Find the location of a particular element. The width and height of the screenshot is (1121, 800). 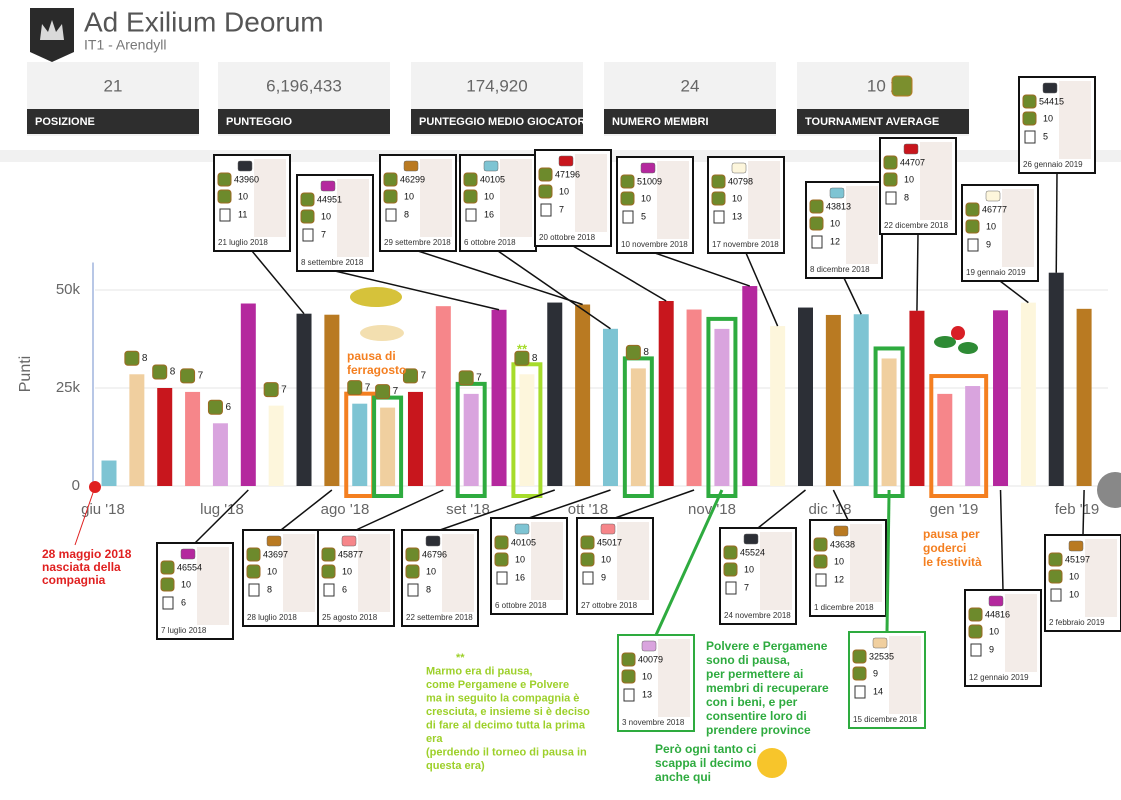

x-tick-label: ago '18 is located at coordinates (345, 509).